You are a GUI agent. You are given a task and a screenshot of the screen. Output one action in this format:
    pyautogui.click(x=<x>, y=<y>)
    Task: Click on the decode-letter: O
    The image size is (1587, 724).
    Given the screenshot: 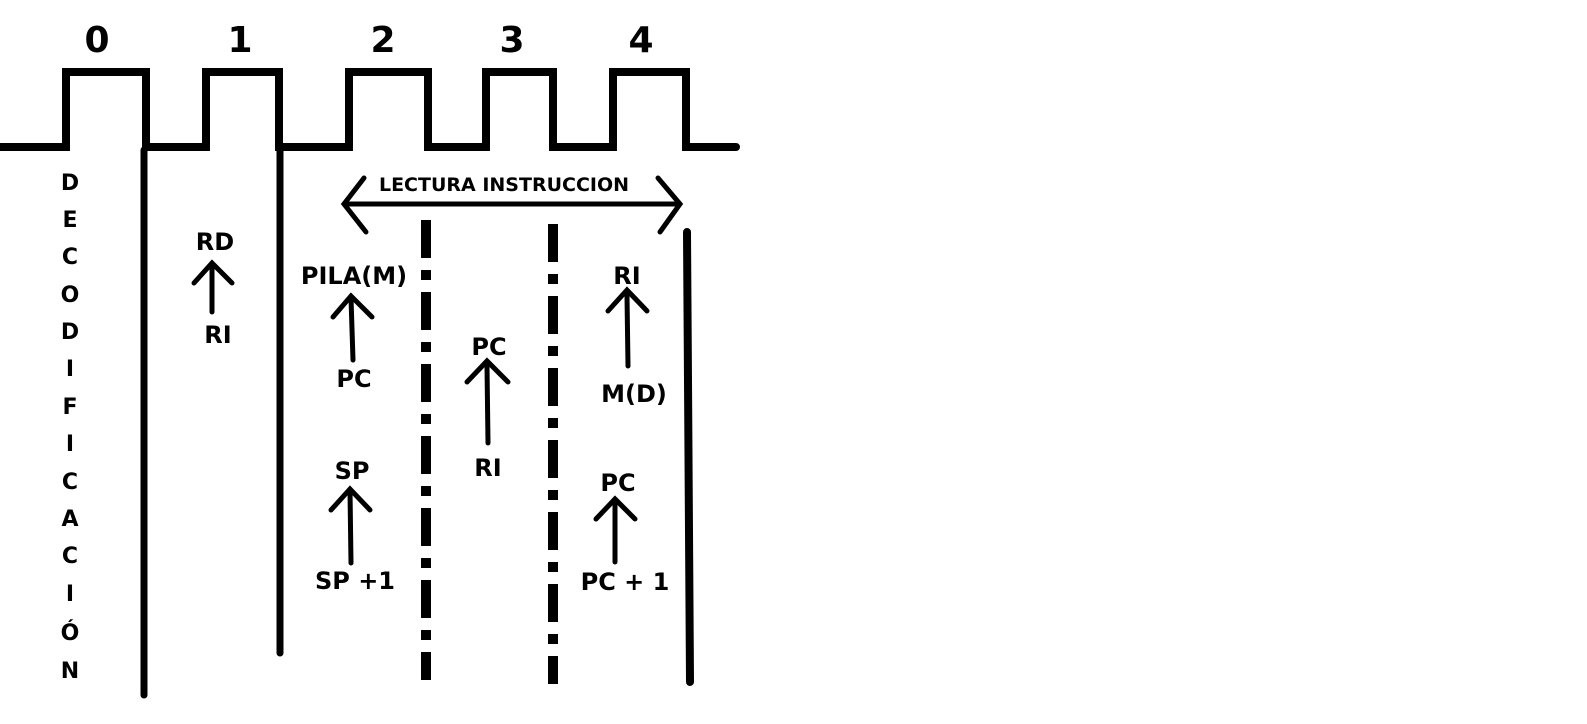 What is the action you would take?
    pyautogui.click(x=70, y=295)
    